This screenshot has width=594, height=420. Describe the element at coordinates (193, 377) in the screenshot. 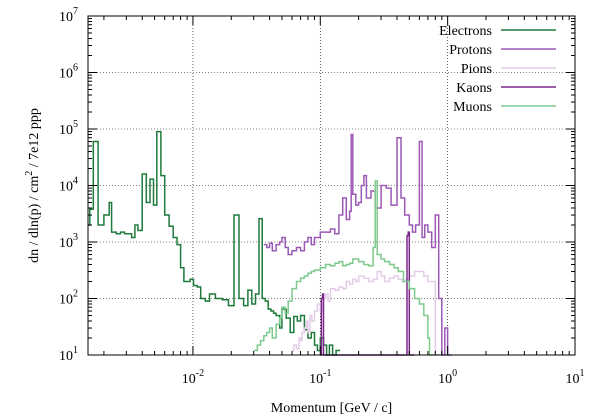

I see `x-tick-label: 10⁻²` at that location.